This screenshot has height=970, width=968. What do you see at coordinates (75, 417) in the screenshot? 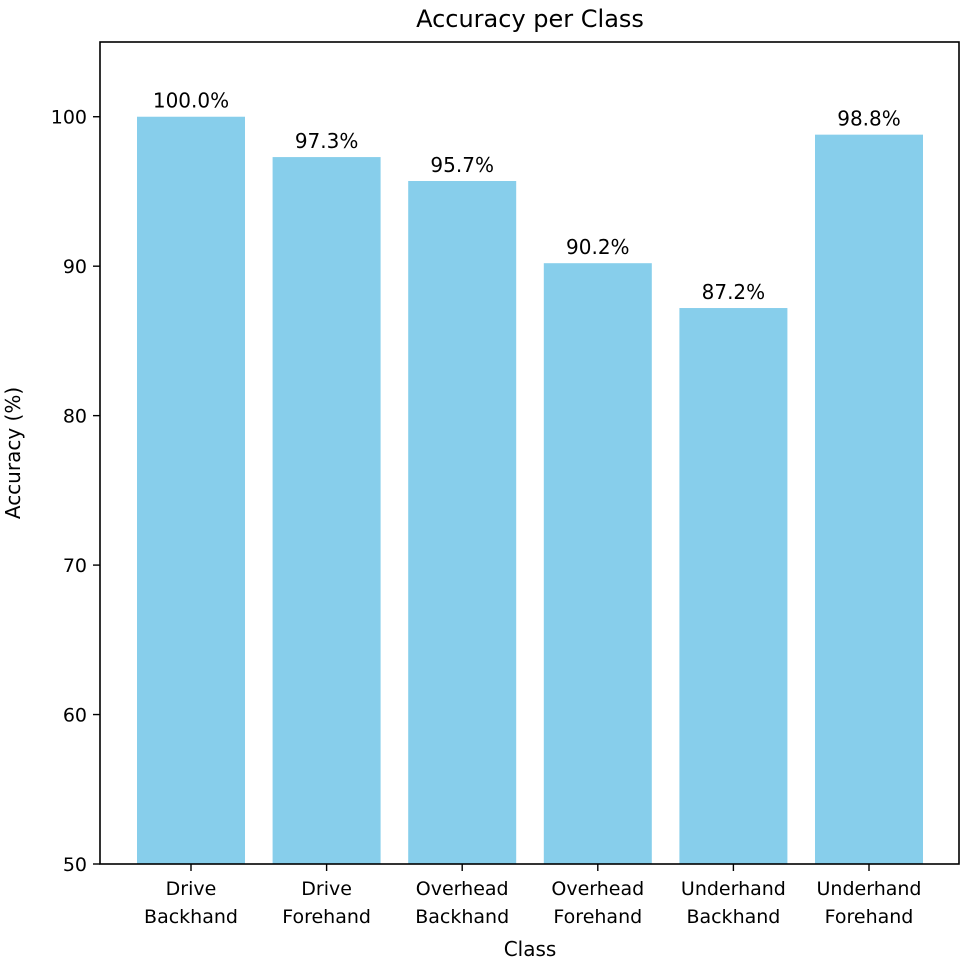
I see `y-tick-label: 80` at bounding box center [75, 417].